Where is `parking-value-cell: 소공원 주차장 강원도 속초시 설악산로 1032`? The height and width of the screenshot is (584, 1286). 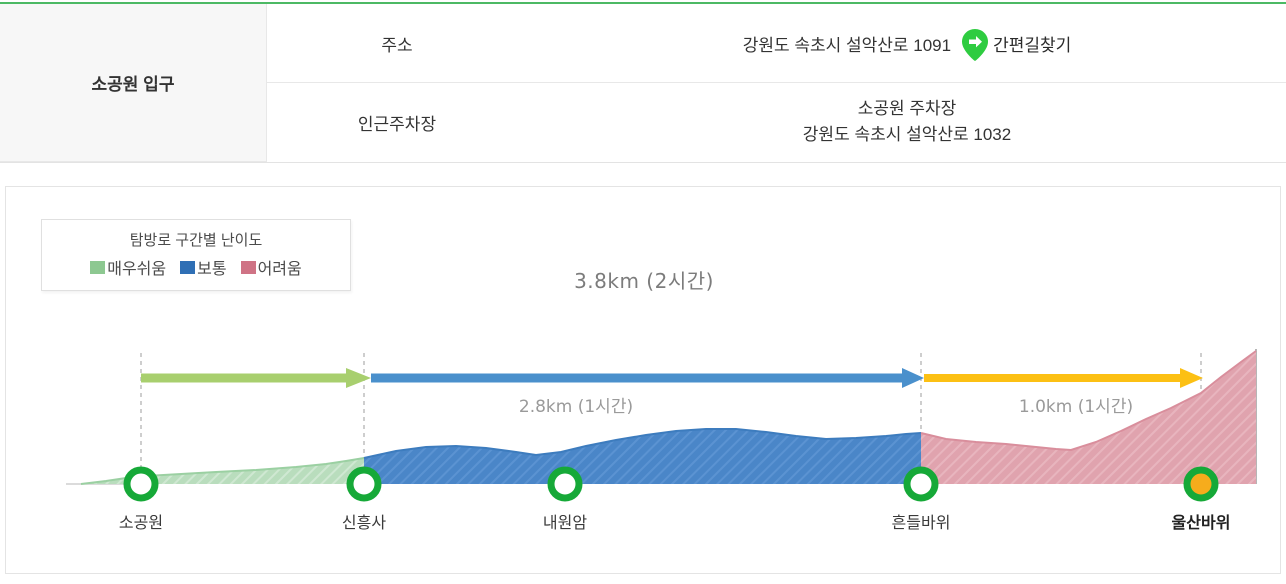
parking-value-cell: 소공원 주차장 강원도 속초시 설악산로 1032 is located at coordinates (907, 122).